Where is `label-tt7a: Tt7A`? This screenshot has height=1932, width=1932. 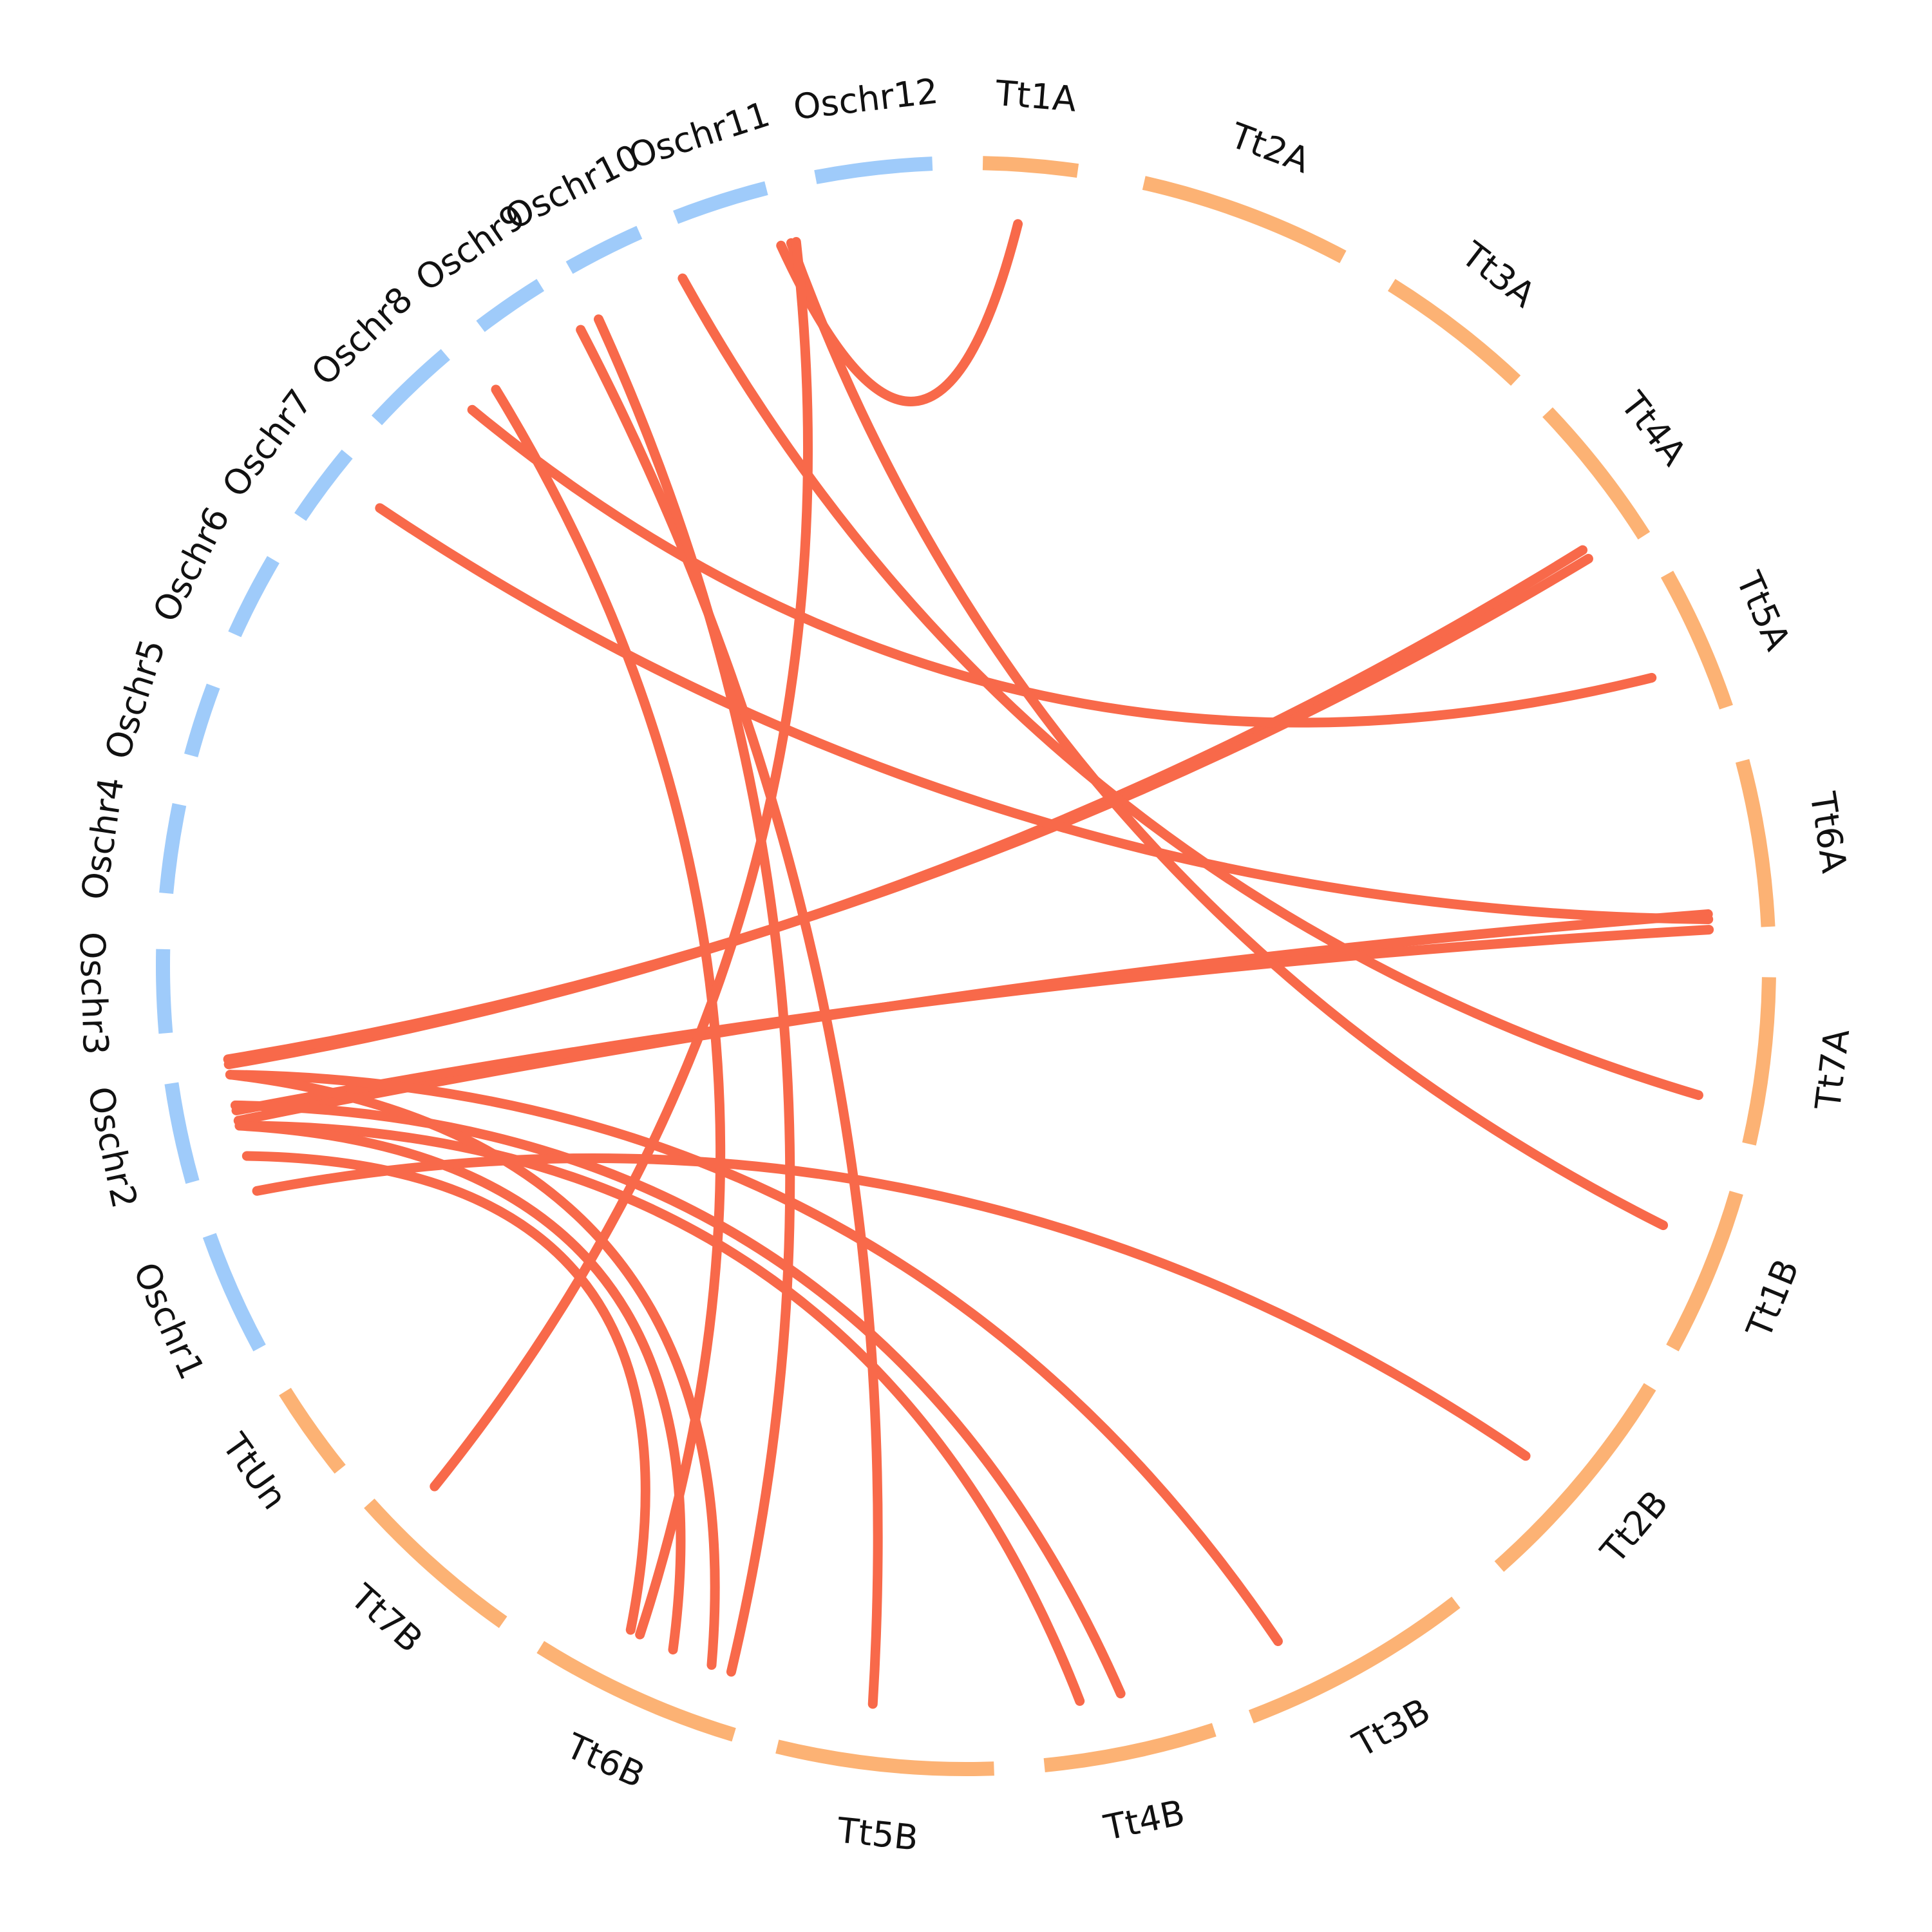 label-tt7a: Tt7A is located at coordinates (1833, 1069).